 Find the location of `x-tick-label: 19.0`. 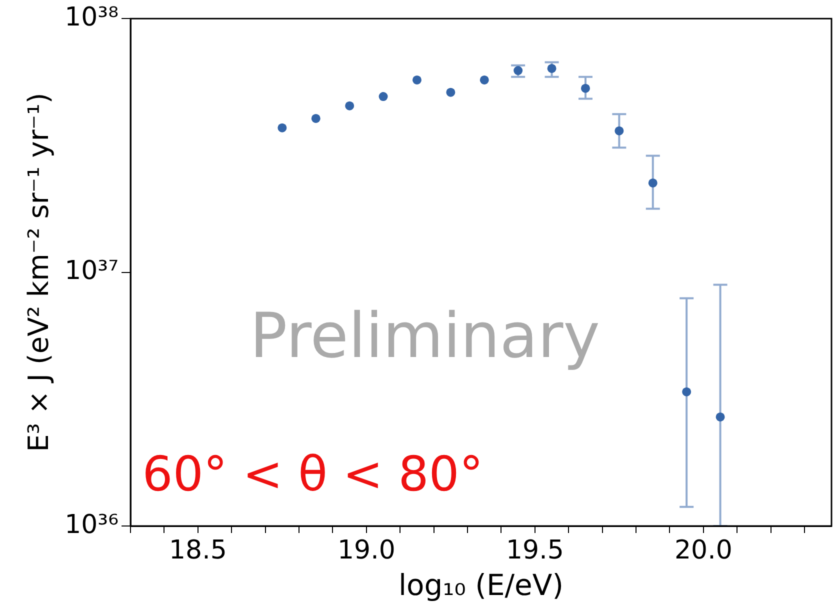

x-tick-label: 19.0 is located at coordinates (366, 550).